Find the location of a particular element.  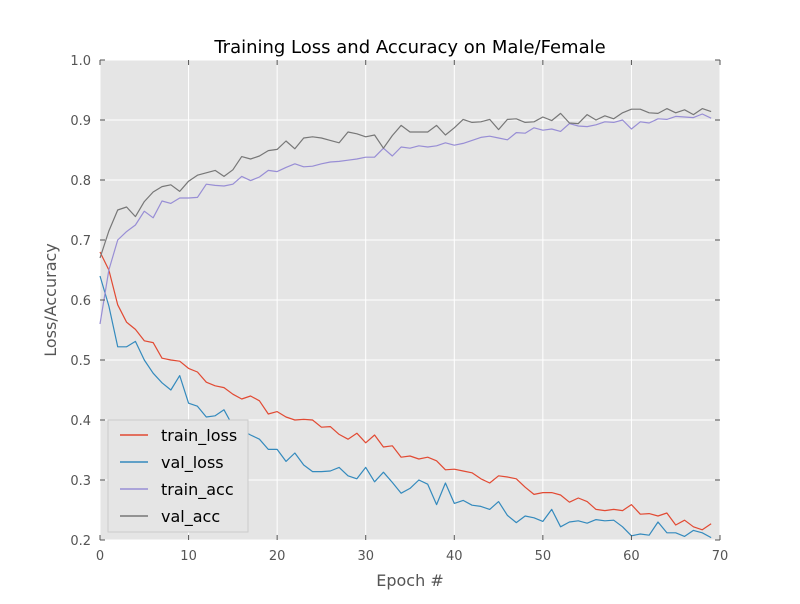

y-tick-label: 0.8 is located at coordinates (80, 181).